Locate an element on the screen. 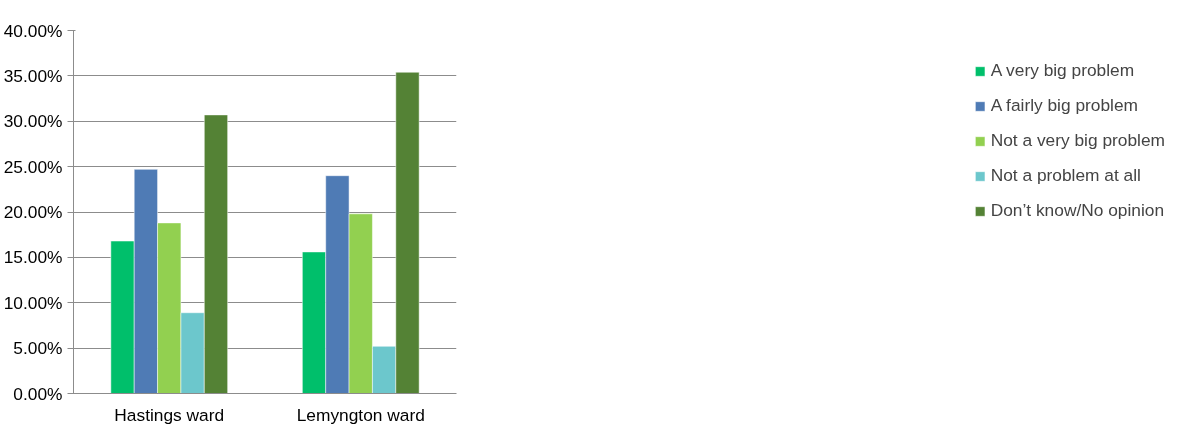  y-tick-label: 5.00% is located at coordinates (38, 348).